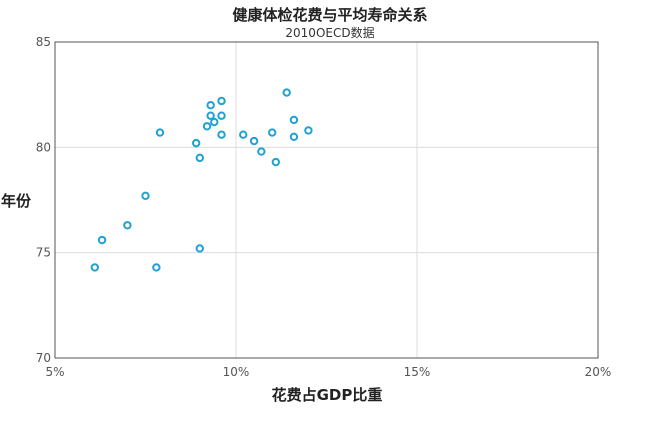 This screenshot has width=660, height=430. I want to click on chart-subtitle: 2010OECD数据, so click(329, 32).